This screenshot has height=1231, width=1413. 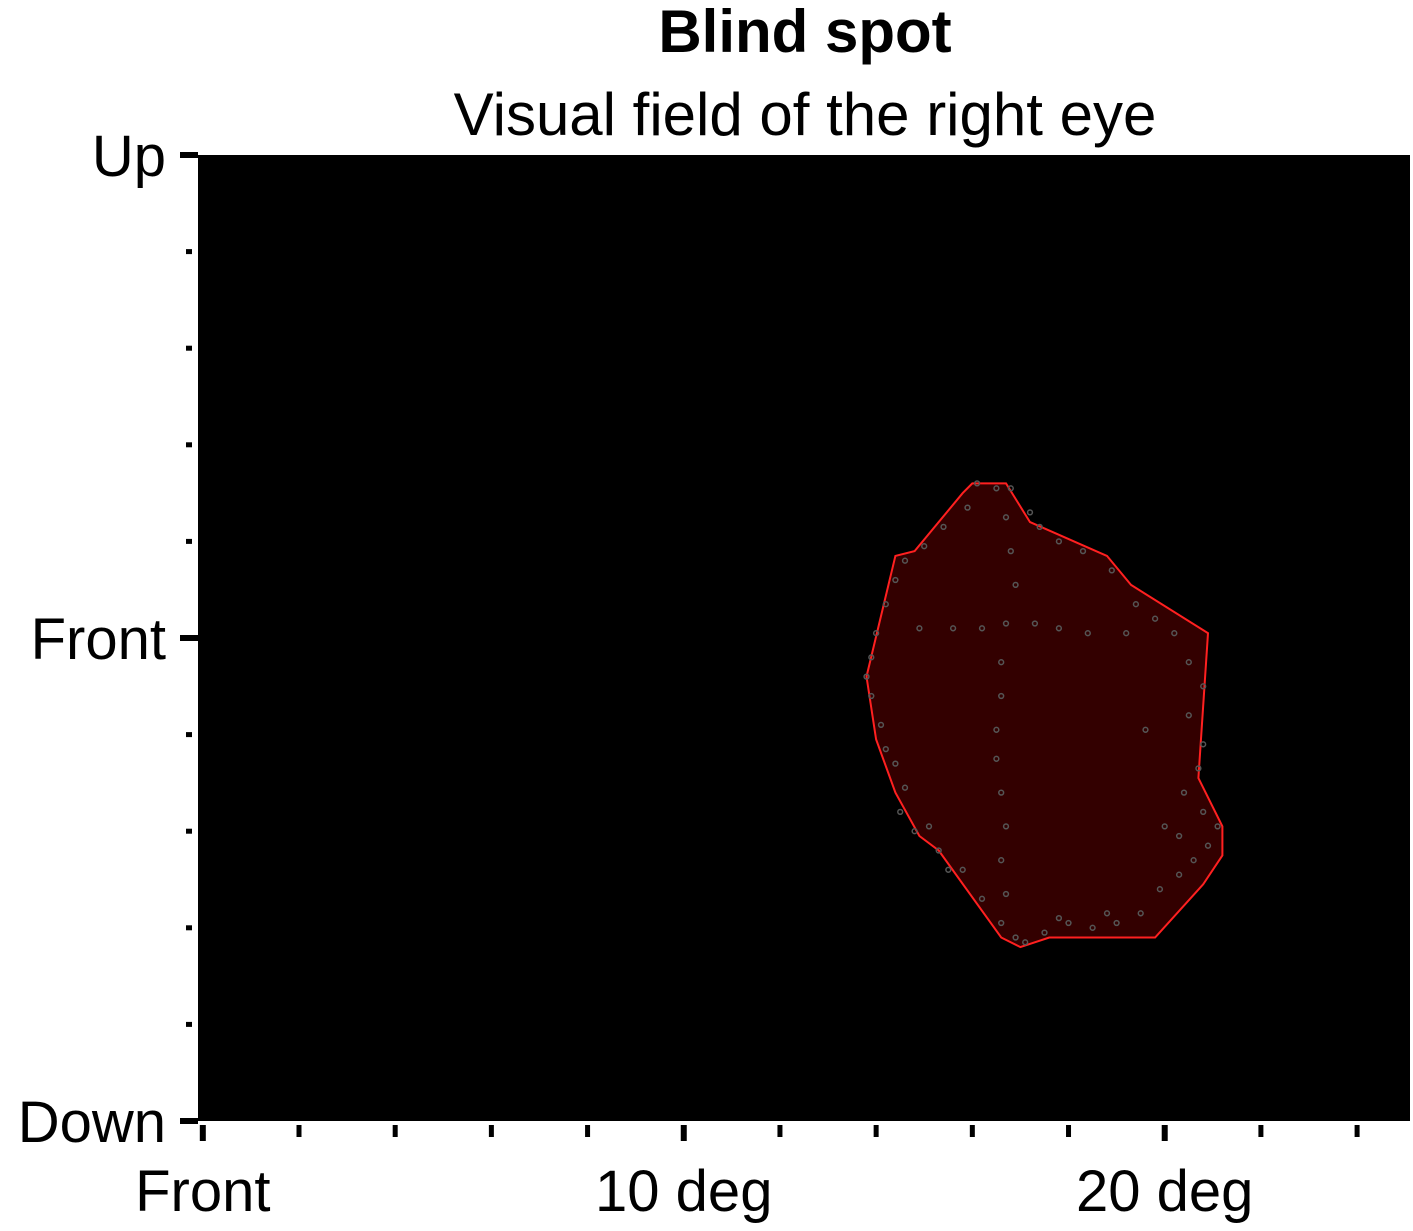 What do you see at coordinates (92, 1122) in the screenshot?
I see `y-tick-label: Down` at bounding box center [92, 1122].